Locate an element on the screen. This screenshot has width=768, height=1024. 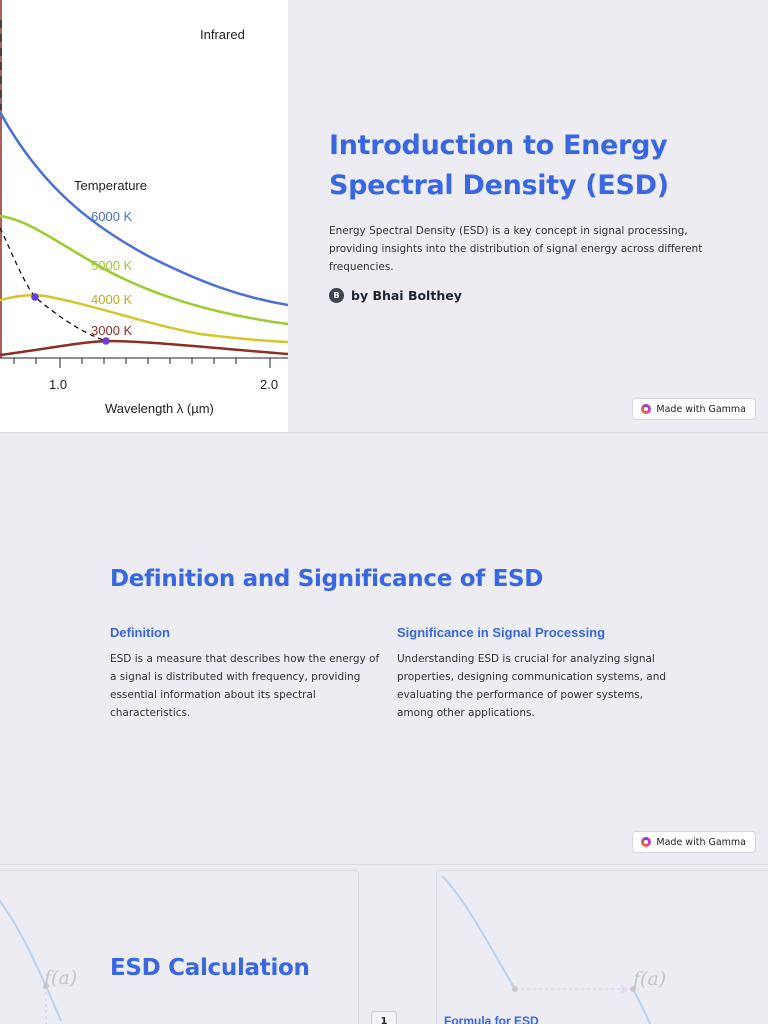
bg-curve-left is located at coordinates (31, 960).